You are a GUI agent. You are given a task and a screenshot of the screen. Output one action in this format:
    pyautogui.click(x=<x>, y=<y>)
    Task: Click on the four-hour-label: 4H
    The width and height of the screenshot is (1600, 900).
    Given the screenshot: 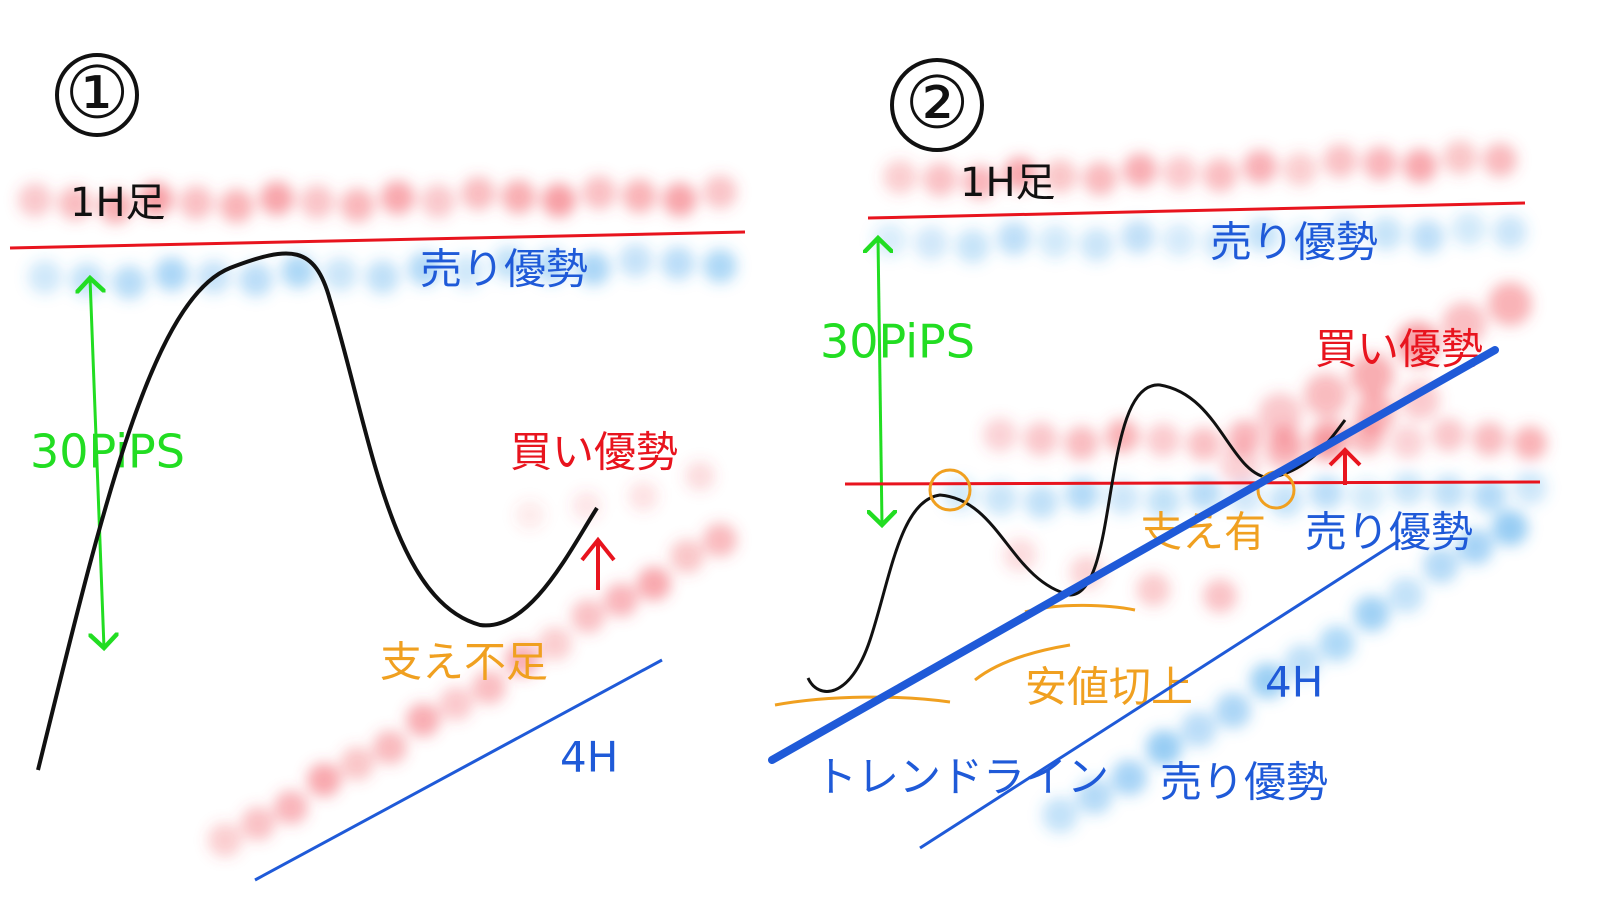 What is the action you would take?
    pyautogui.click(x=589, y=757)
    